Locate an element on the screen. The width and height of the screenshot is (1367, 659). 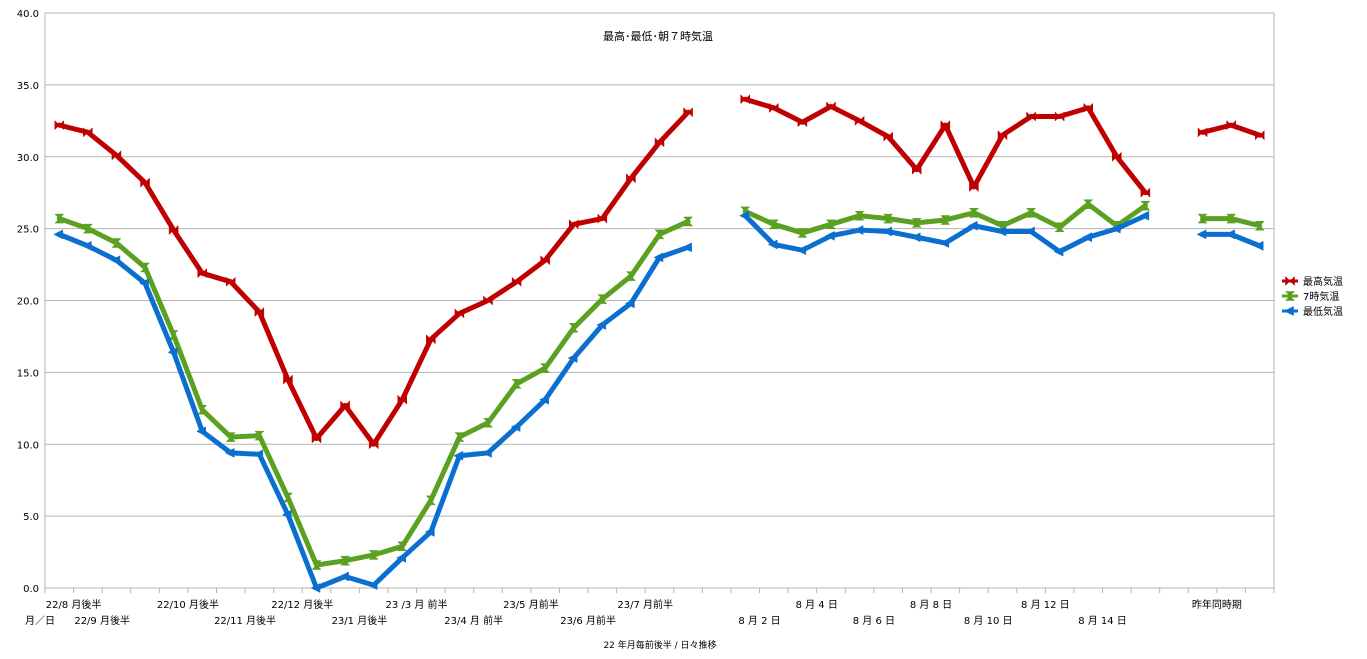
y-tick-label: 30.0 is located at coordinates (28, 158).